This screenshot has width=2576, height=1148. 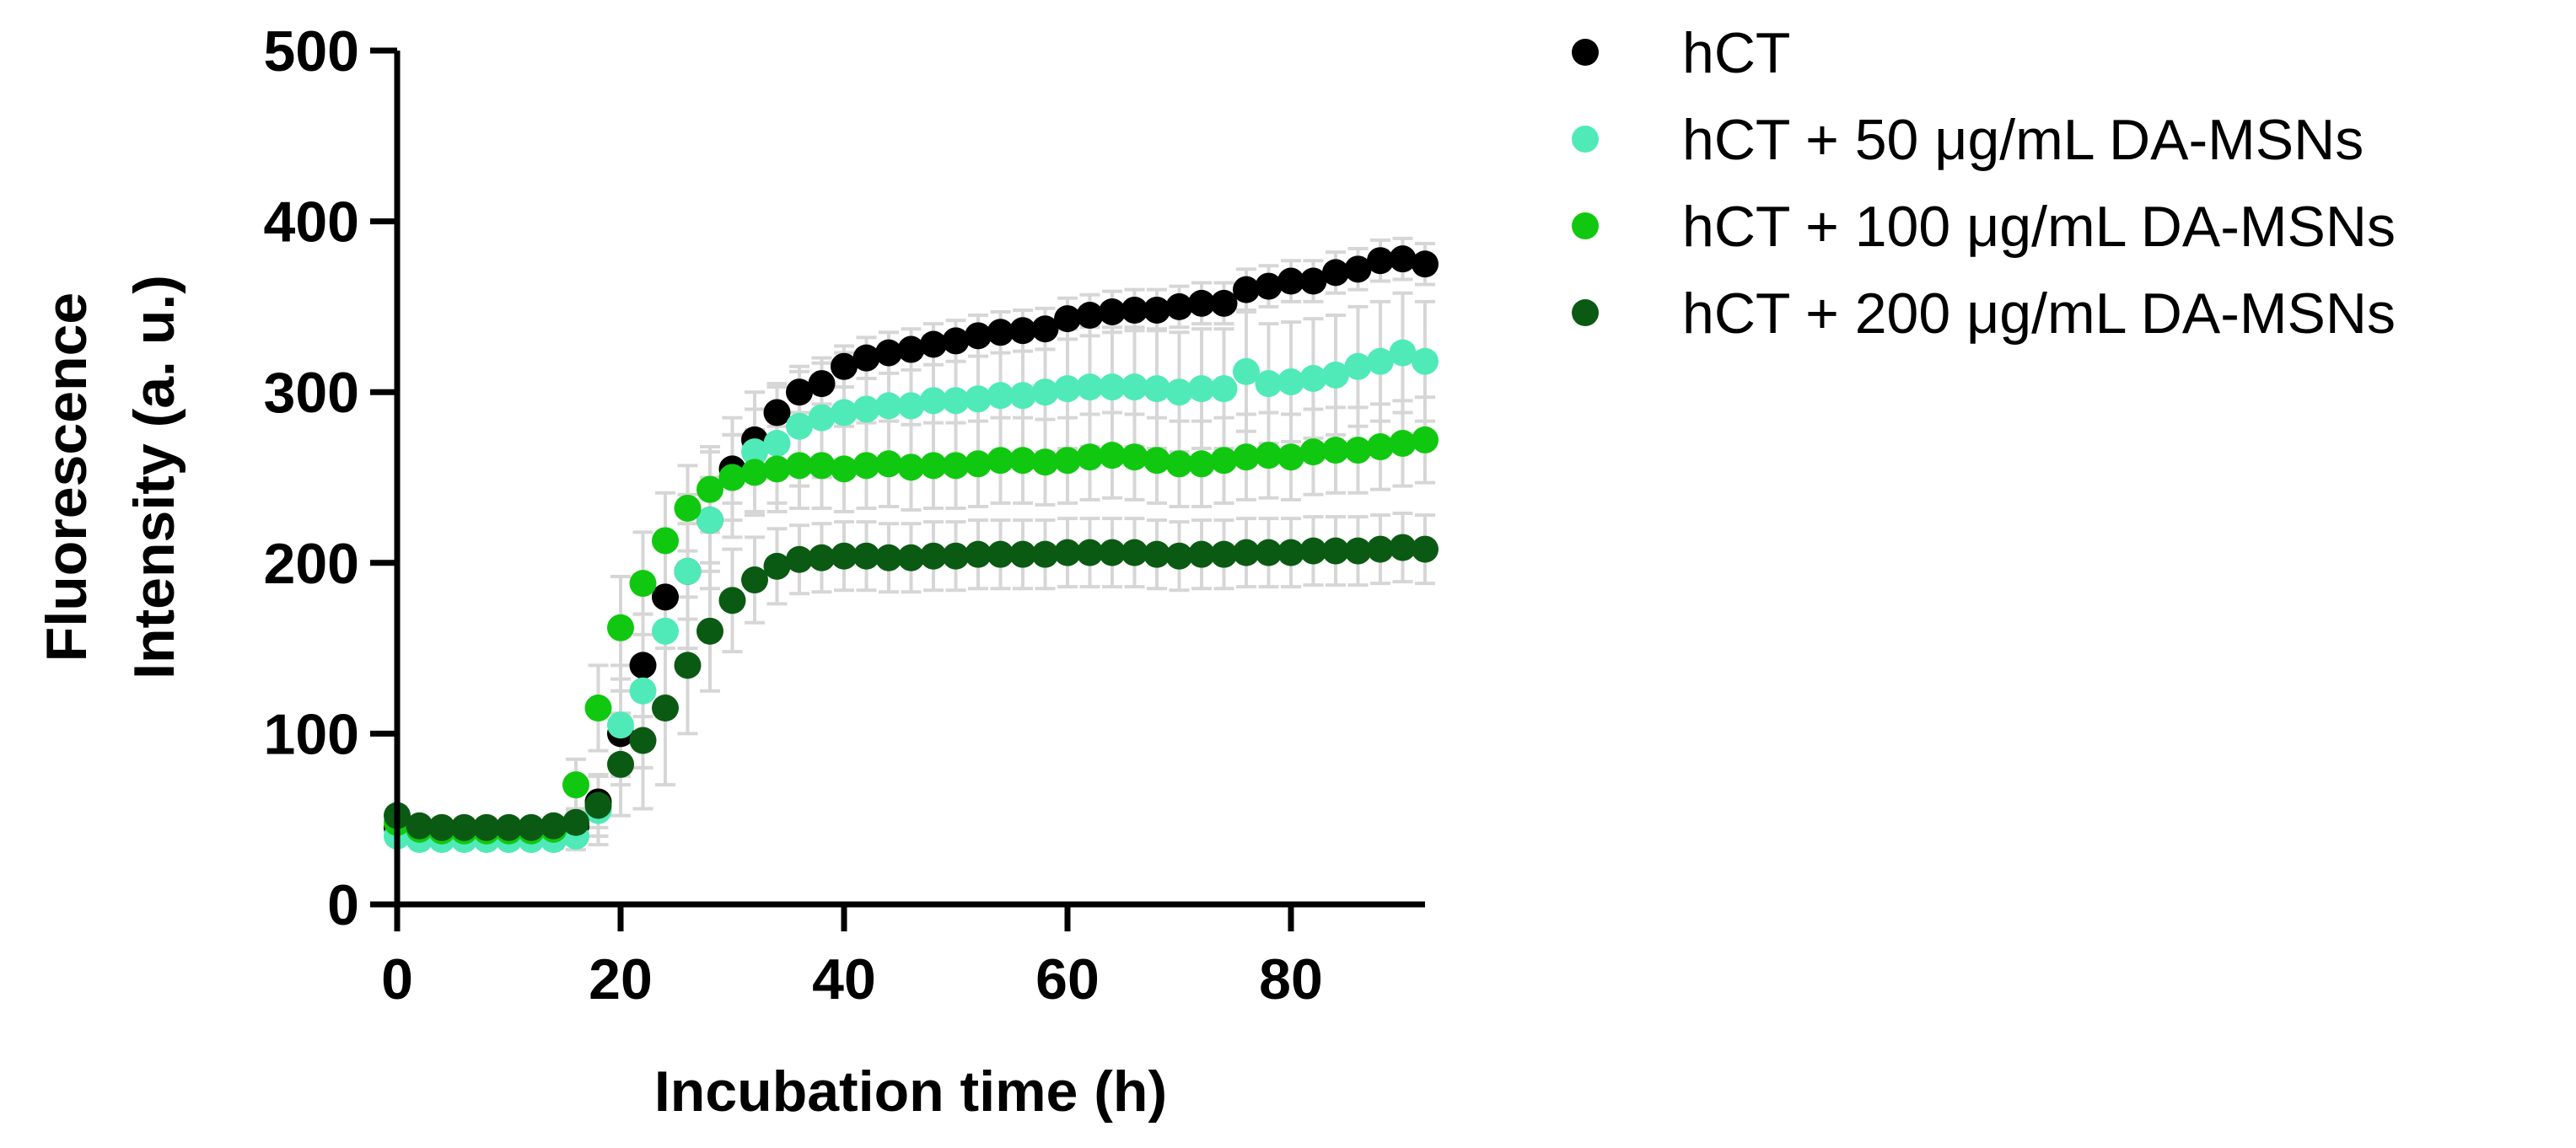 I want to click on x-tick-label: 80, so click(x=1291, y=979).